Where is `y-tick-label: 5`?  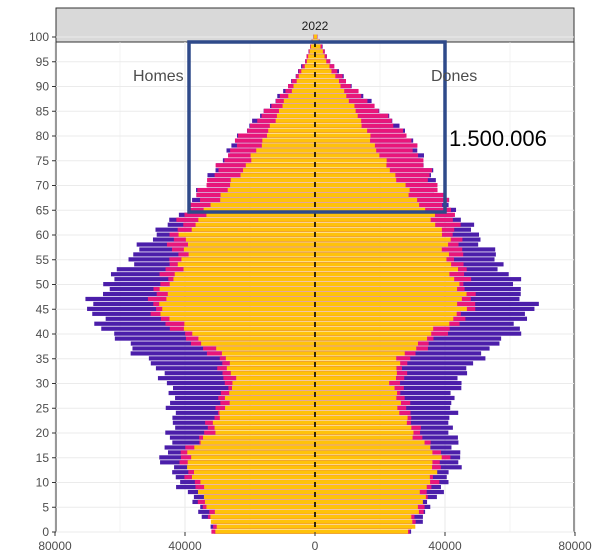 y-tick-label: 5 is located at coordinates (45, 507).